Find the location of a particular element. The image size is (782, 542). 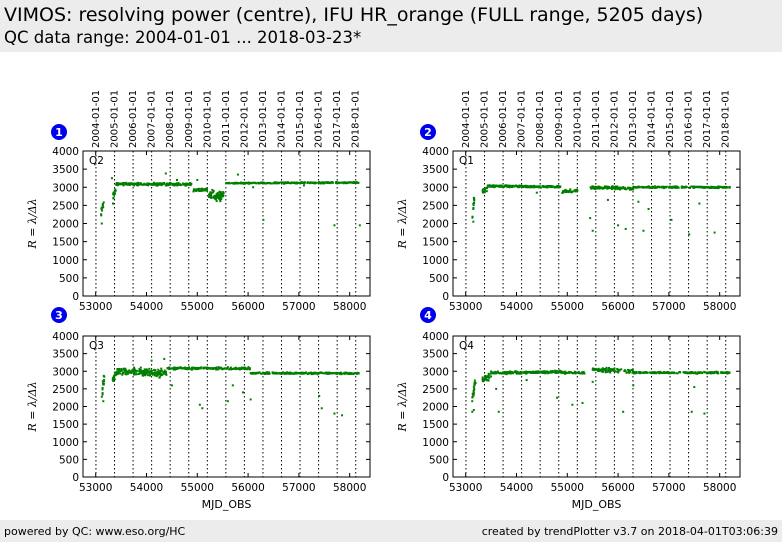

date-tick-label: 2014-01-01 is located at coordinates (652, 119).